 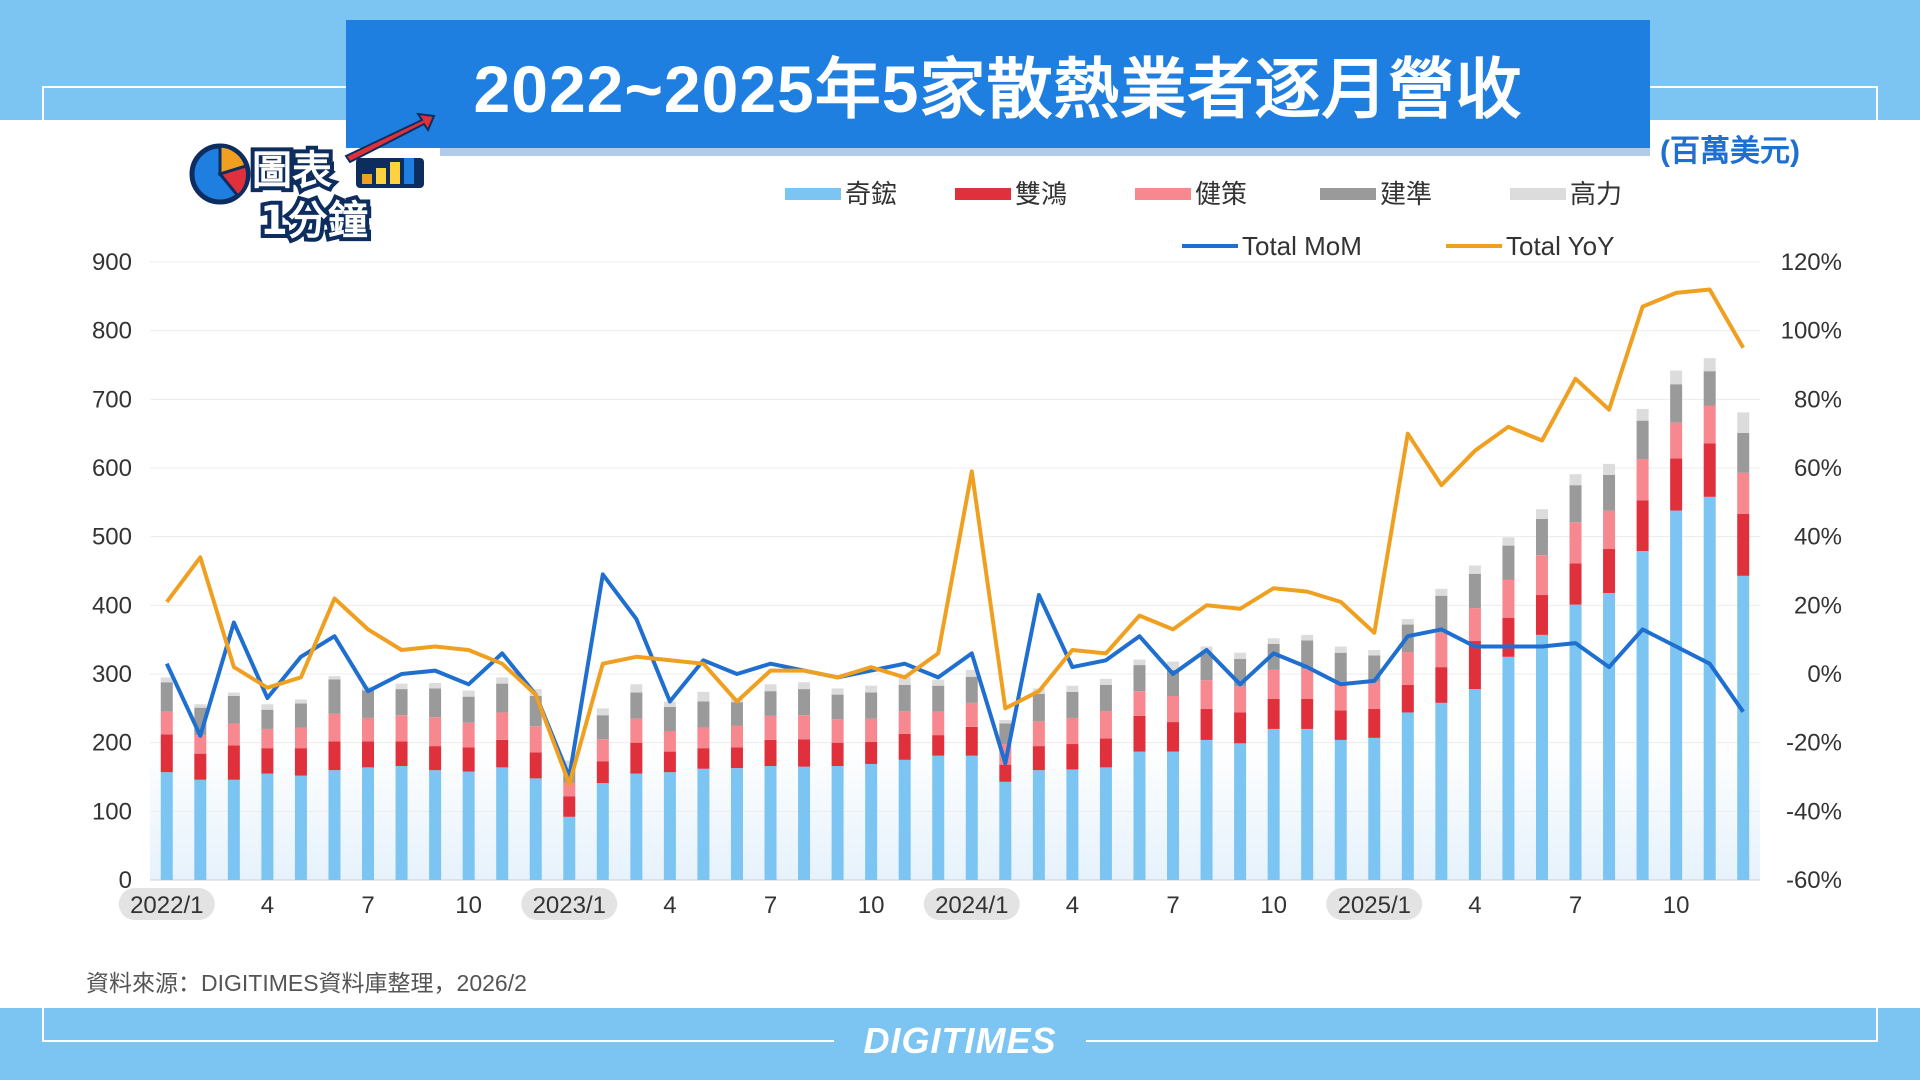 I want to click on legend: 奇鋐 雙鴻 健策 建準 高力 Total MoM Total YoY, so click(x=1203, y=220).